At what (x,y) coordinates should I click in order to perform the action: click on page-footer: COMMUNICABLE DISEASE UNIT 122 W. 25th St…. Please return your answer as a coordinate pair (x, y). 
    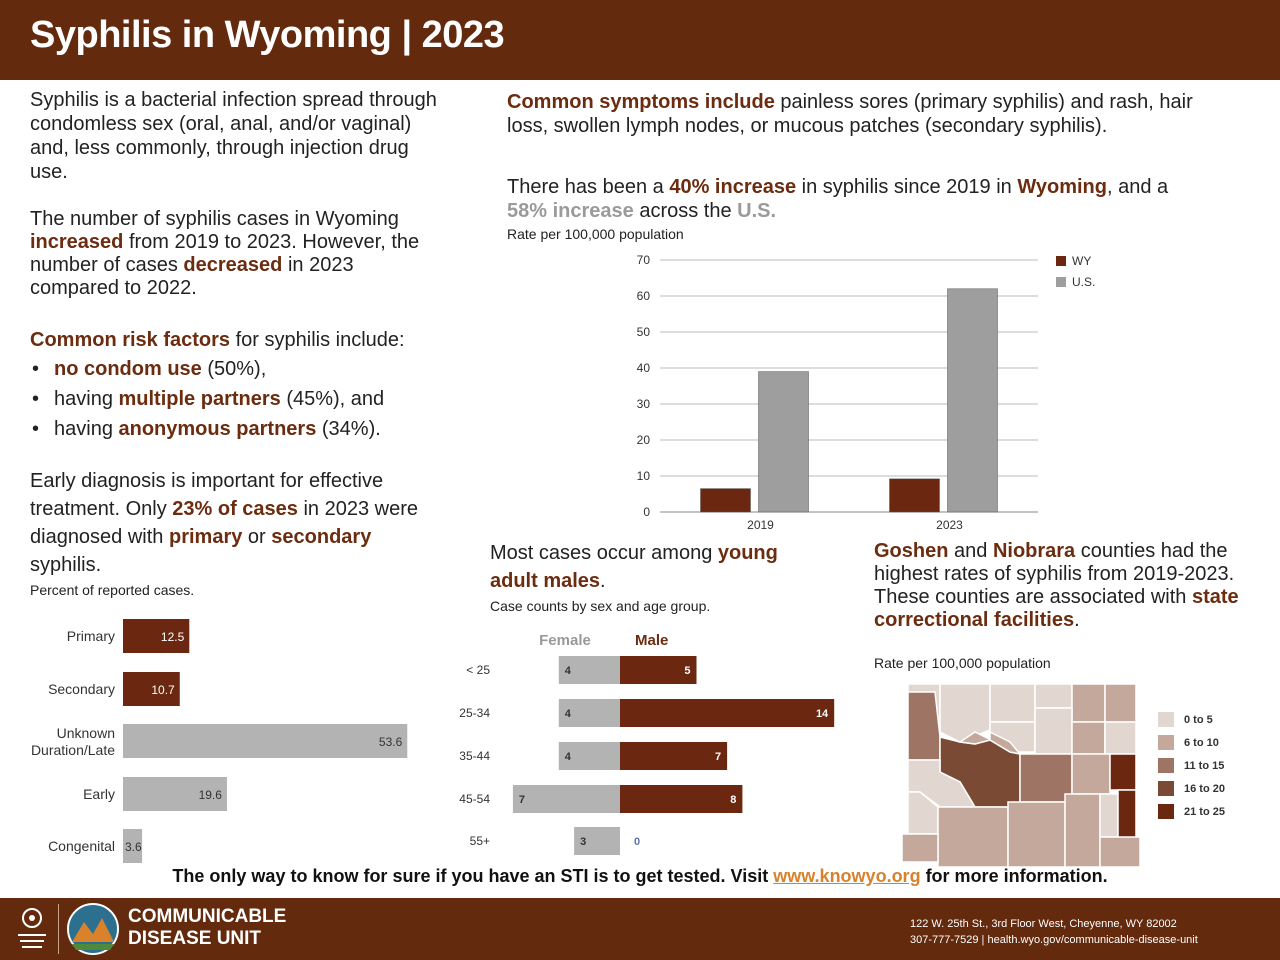
    Looking at the image, I should click on (640, 929).